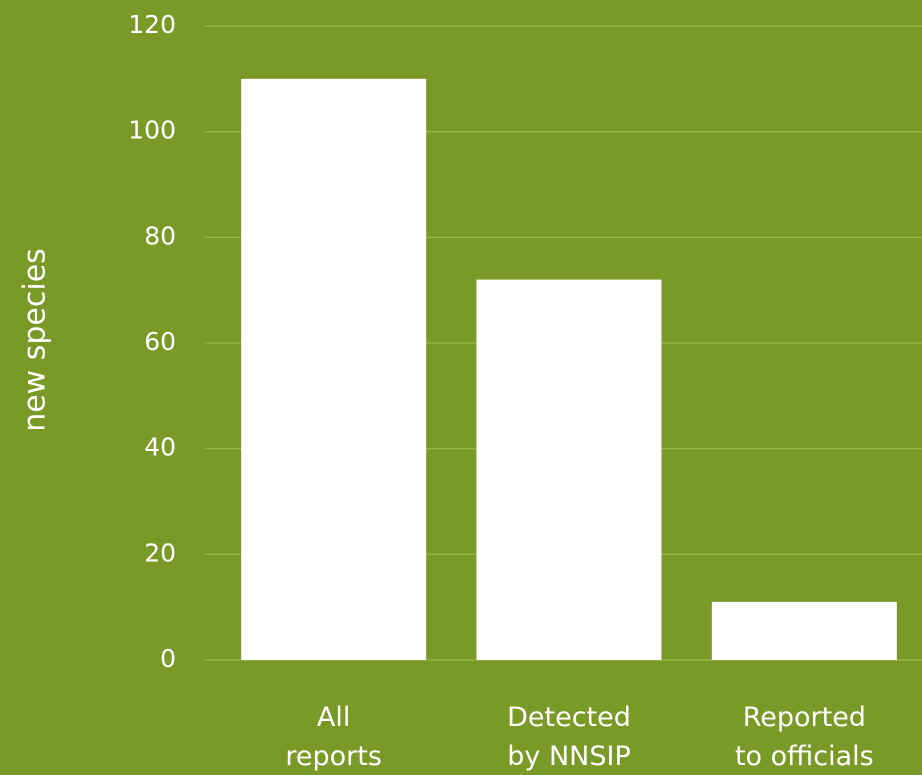 The image size is (922, 775). What do you see at coordinates (152, 24) in the screenshot?
I see `y-tick-label: 120` at bounding box center [152, 24].